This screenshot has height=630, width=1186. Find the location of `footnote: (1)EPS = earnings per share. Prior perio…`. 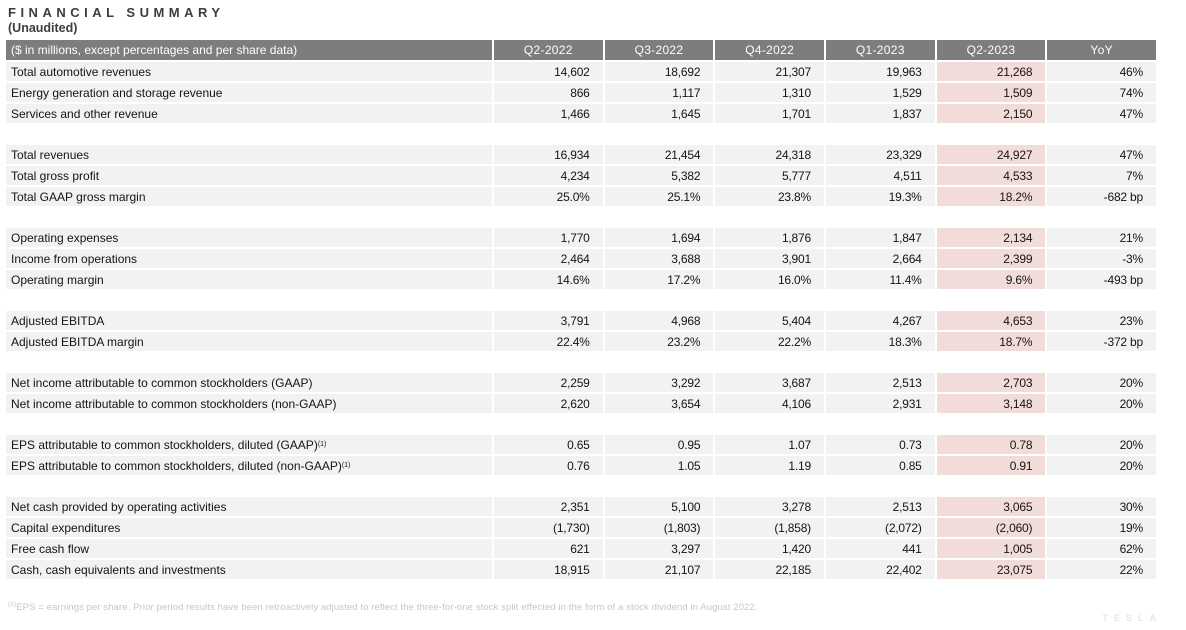

footnote: (1)EPS = earnings per share. Prior perio… is located at coordinates (582, 607).